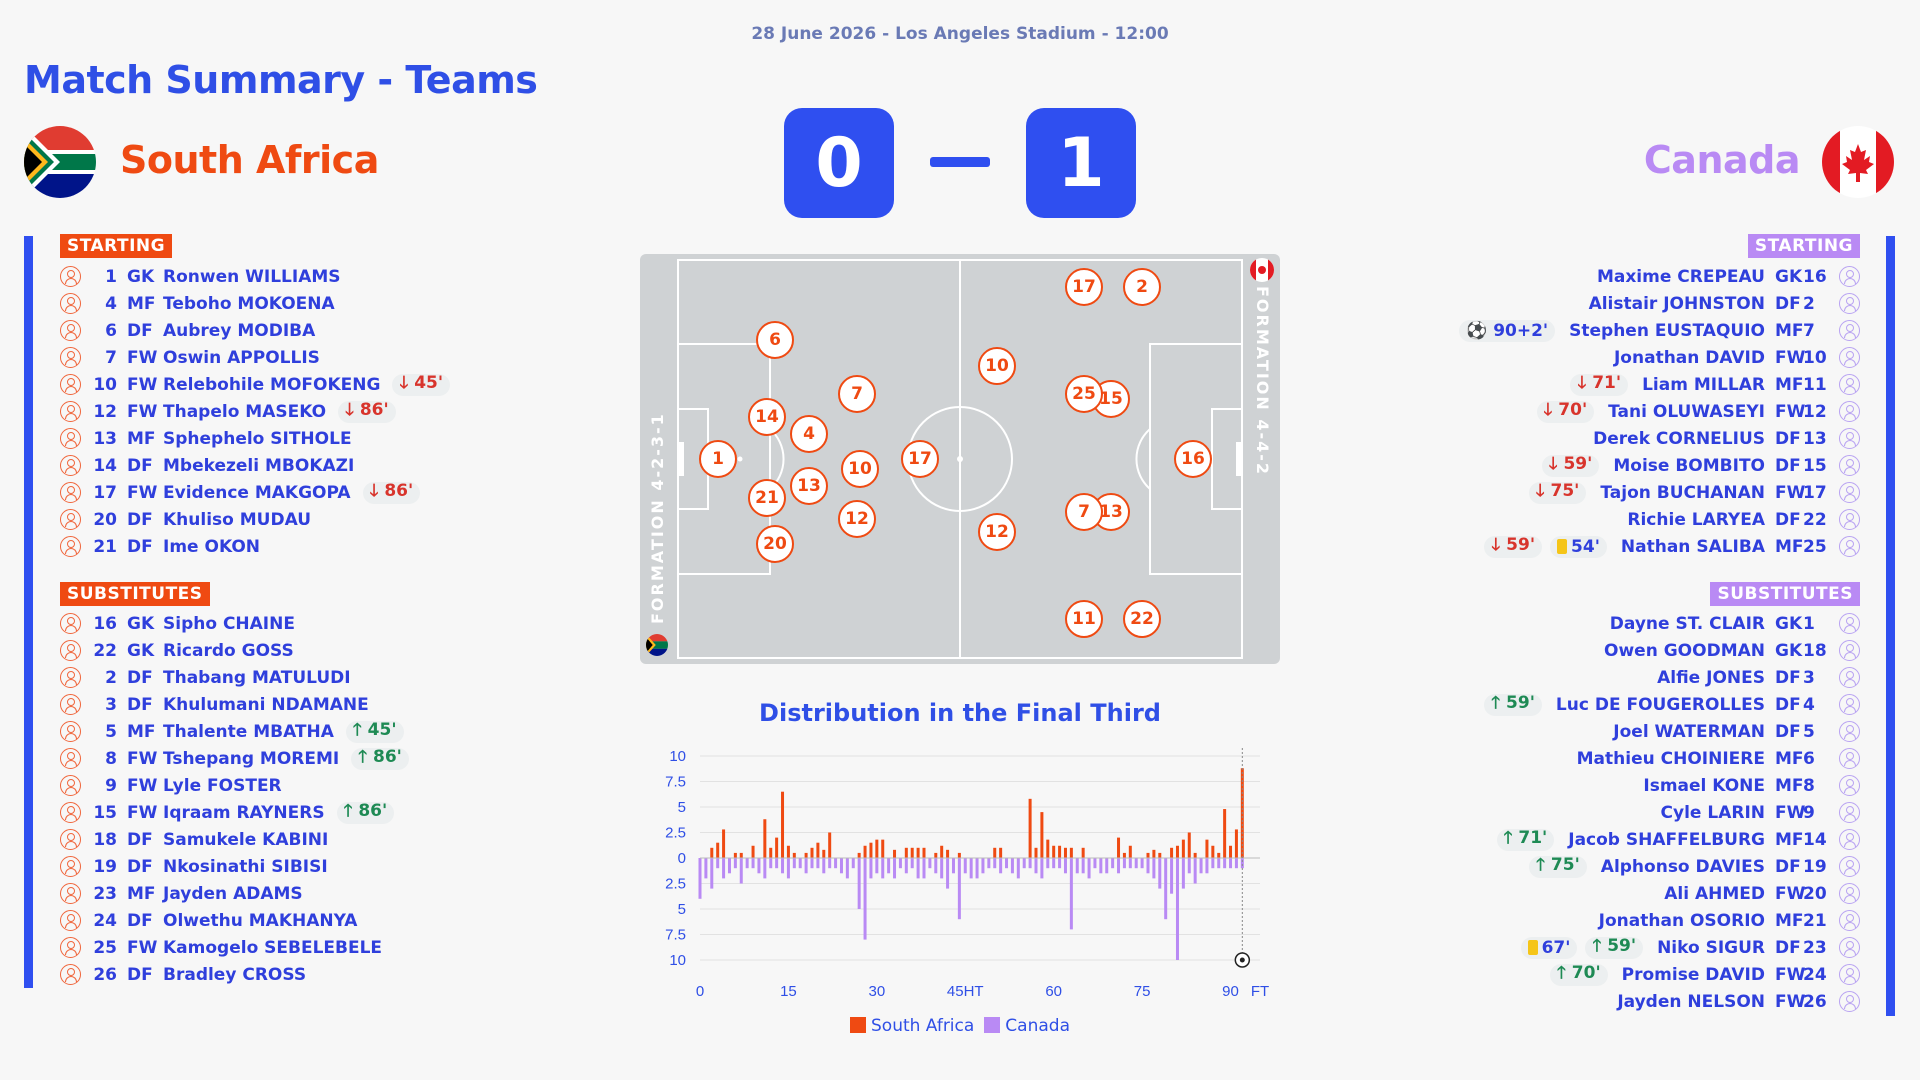 Image resolution: width=1920 pixels, height=1080 pixels. What do you see at coordinates (809, 486) in the screenshot?
I see `home-player-marker: 13` at bounding box center [809, 486].